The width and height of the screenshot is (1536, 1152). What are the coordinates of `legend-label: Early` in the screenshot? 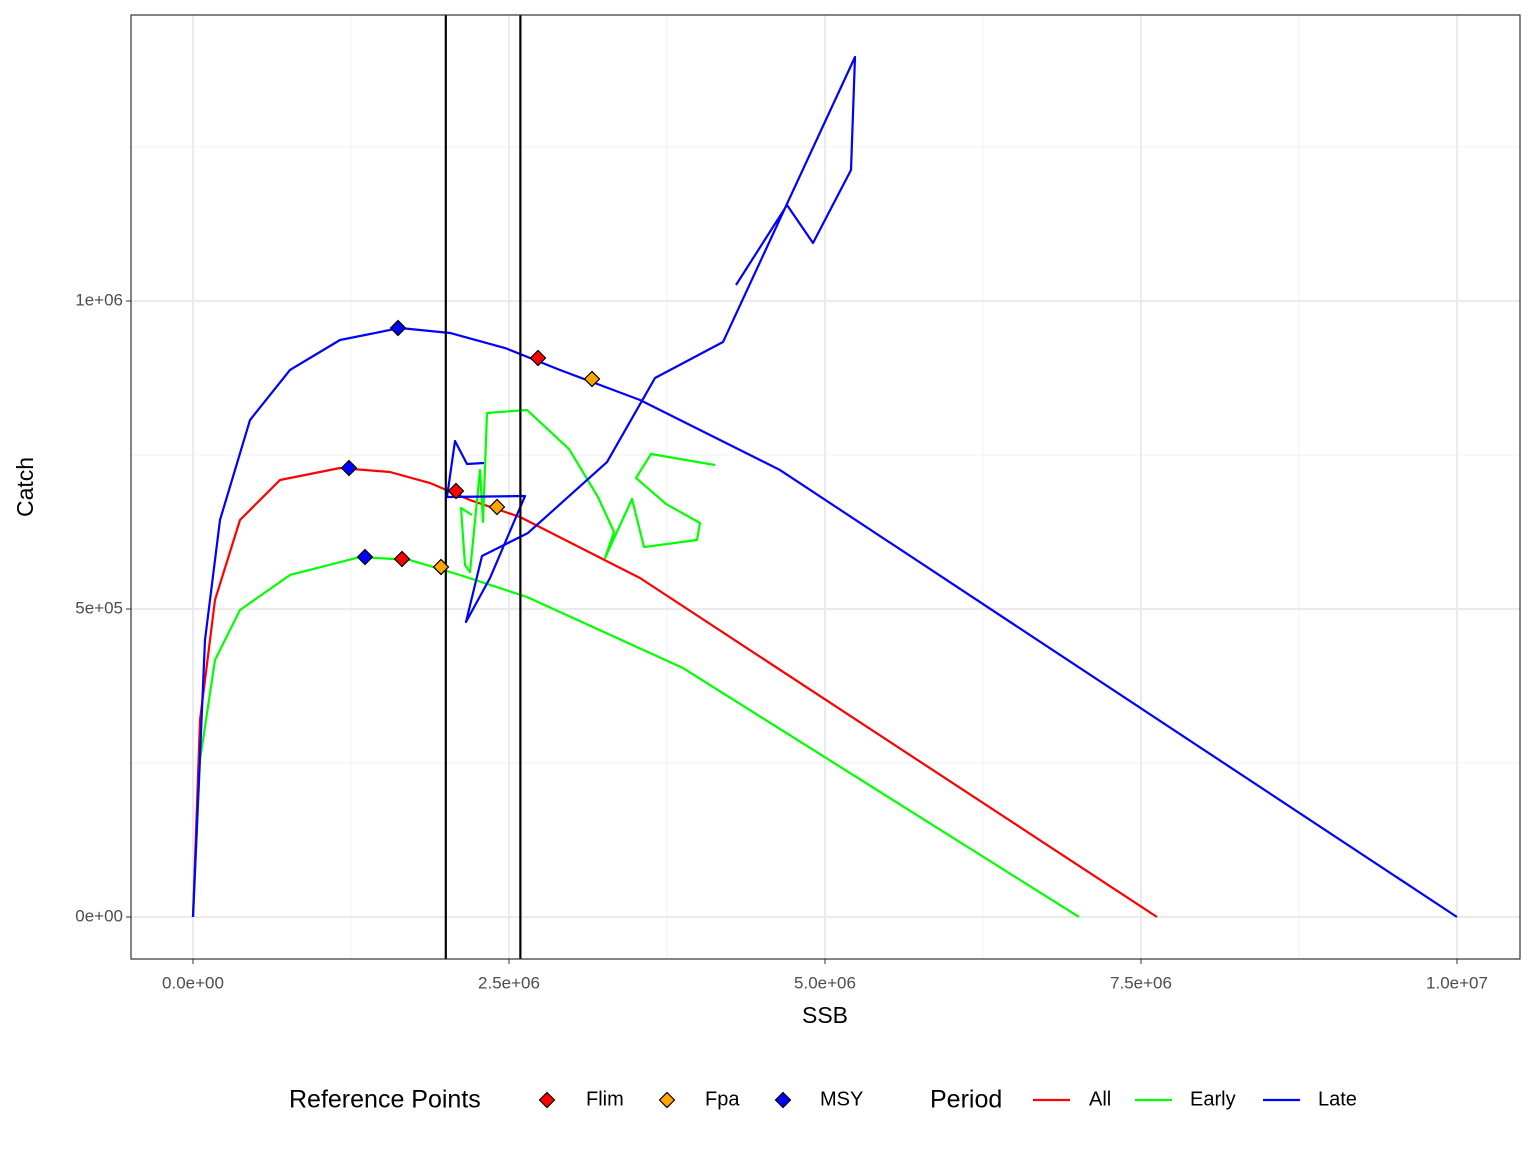 It's located at (1213, 1099).